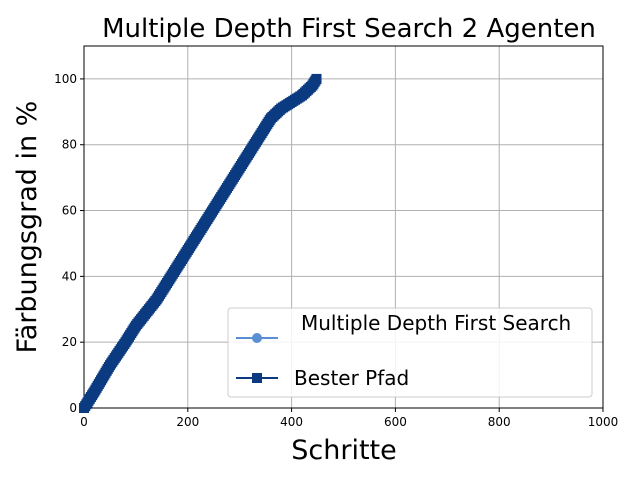 The width and height of the screenshot is (640, 480). I want to click on y-tick-label: 100, so click(65, 79).